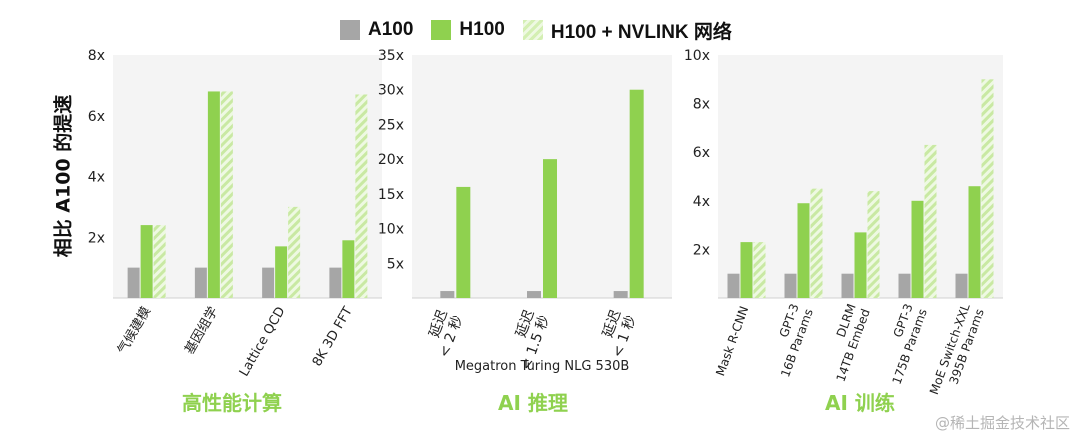 Image resolution: width=1080 pixels, height=440 pixels. Describe the element at coordinates (247, 176) in the screenshot. I see `panel-1-plot-area` at that location.